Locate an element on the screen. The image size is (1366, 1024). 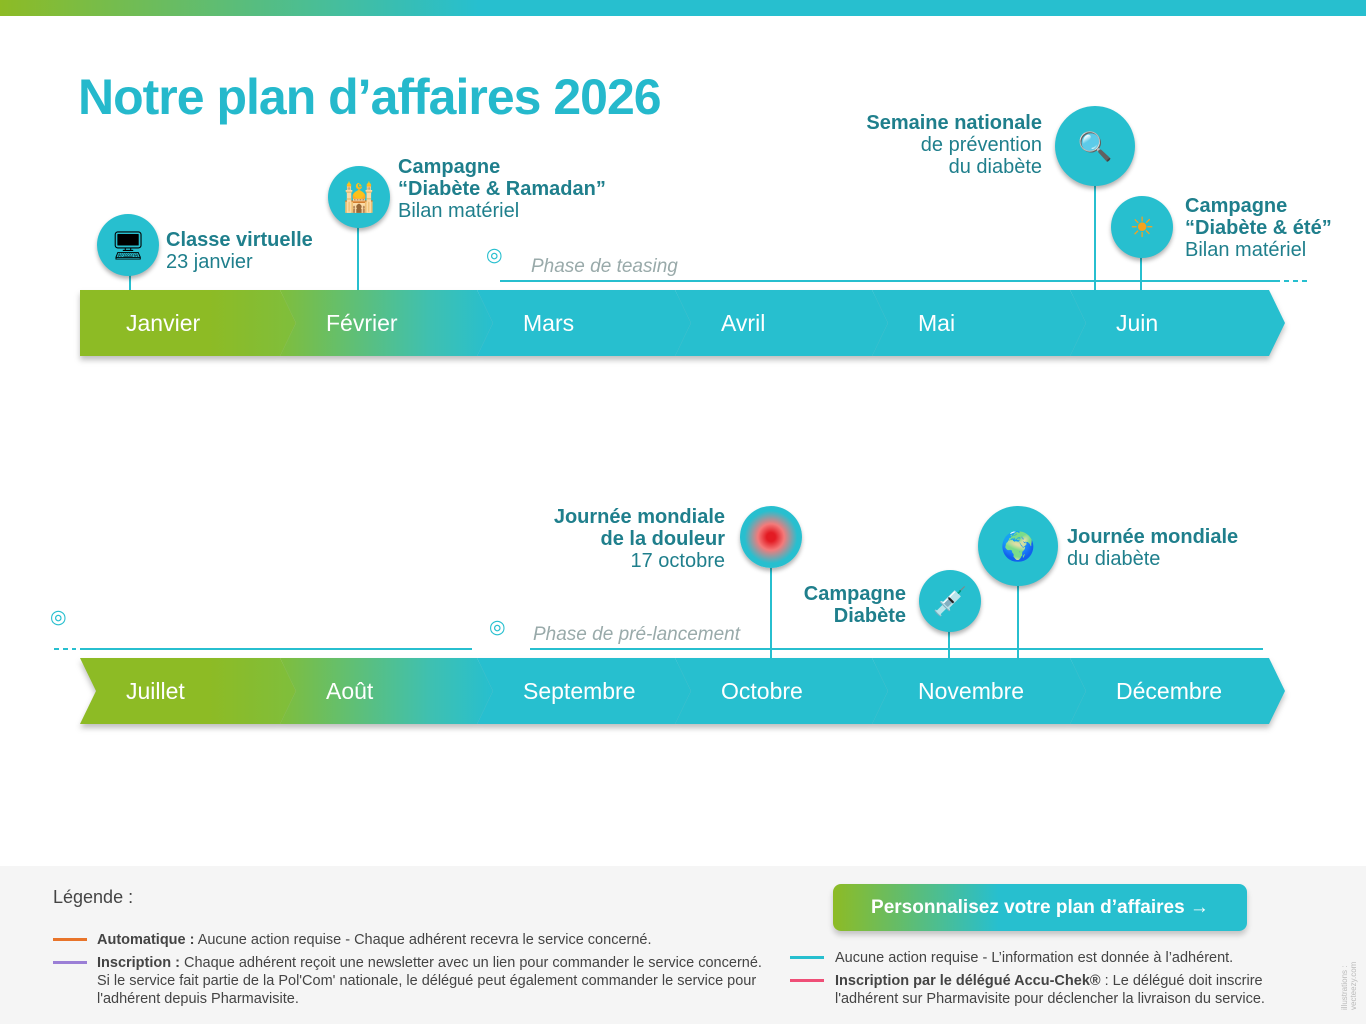
month-mai: Mai is located at coordinates (979, 323).